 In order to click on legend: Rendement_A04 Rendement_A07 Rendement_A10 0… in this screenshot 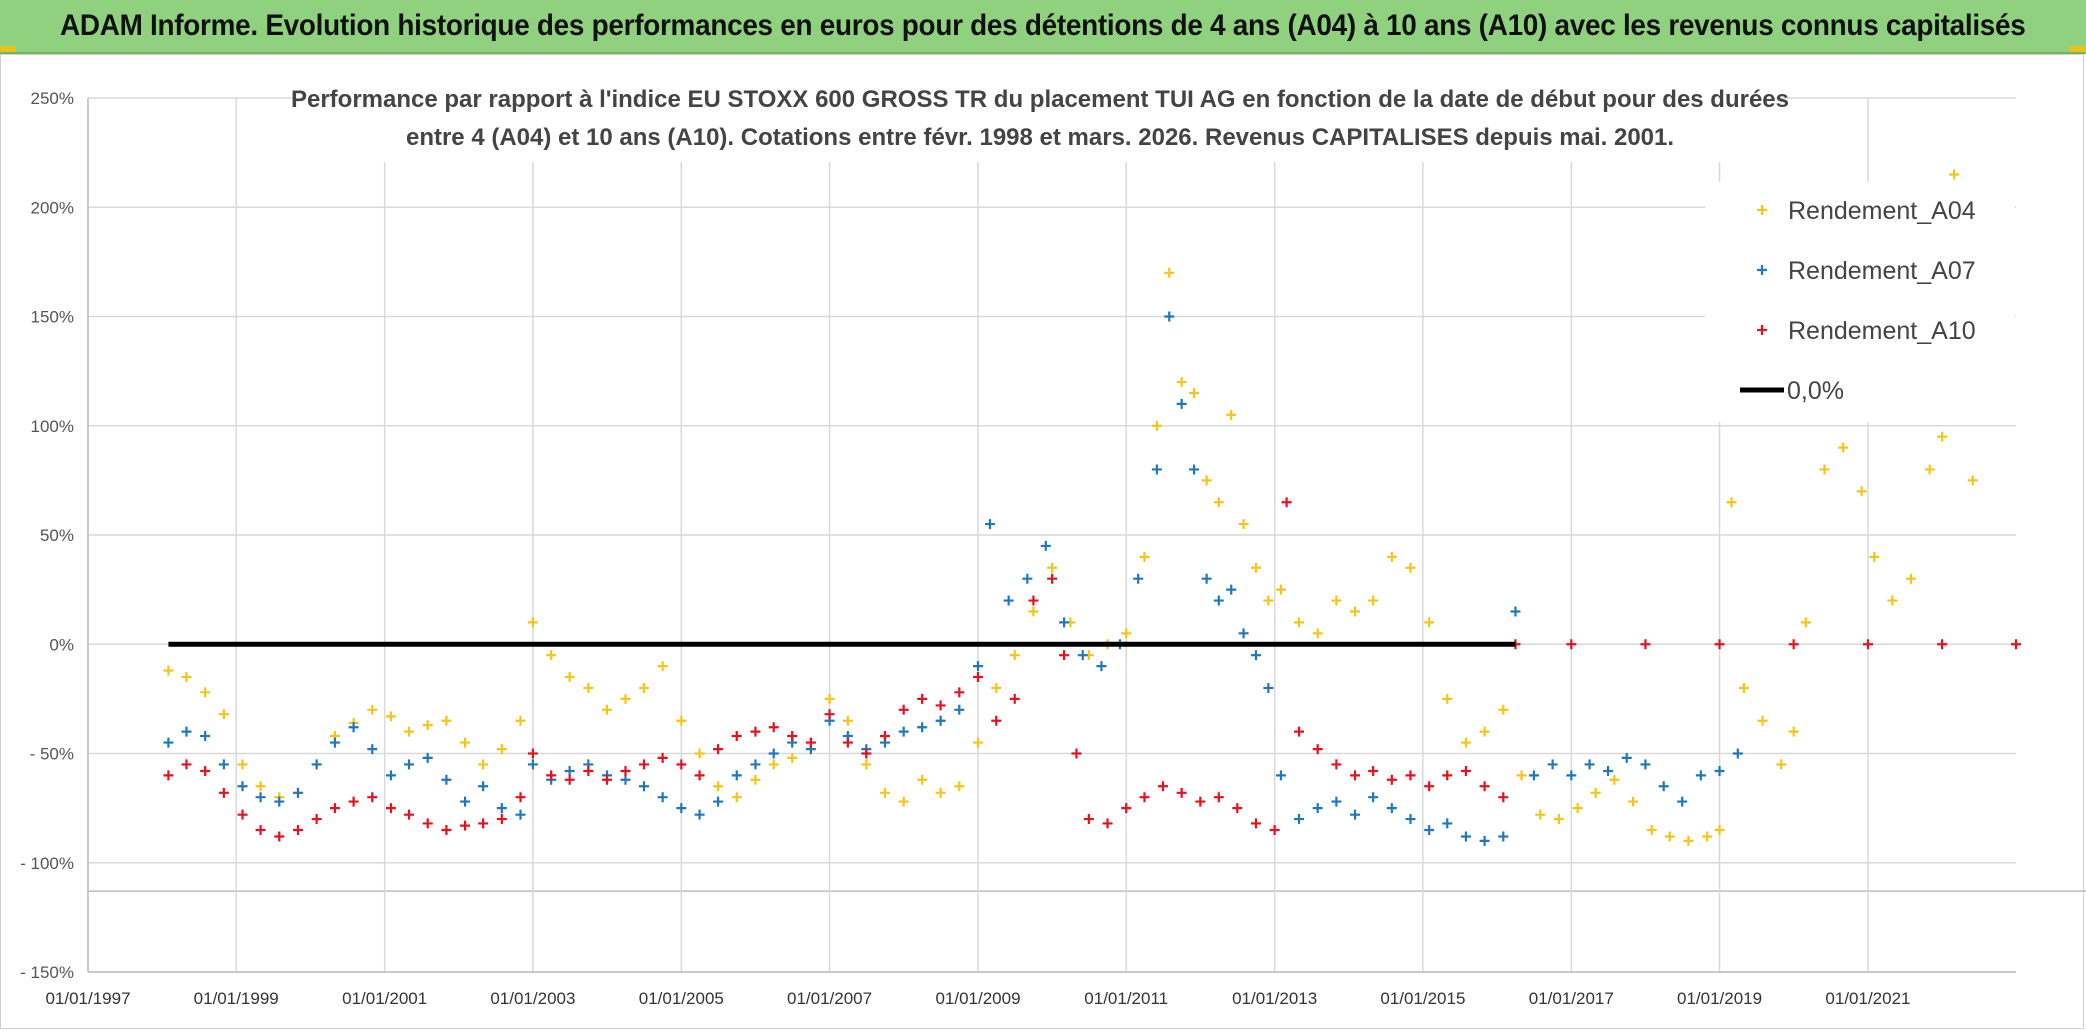, I will do `click(1860, 302)`.